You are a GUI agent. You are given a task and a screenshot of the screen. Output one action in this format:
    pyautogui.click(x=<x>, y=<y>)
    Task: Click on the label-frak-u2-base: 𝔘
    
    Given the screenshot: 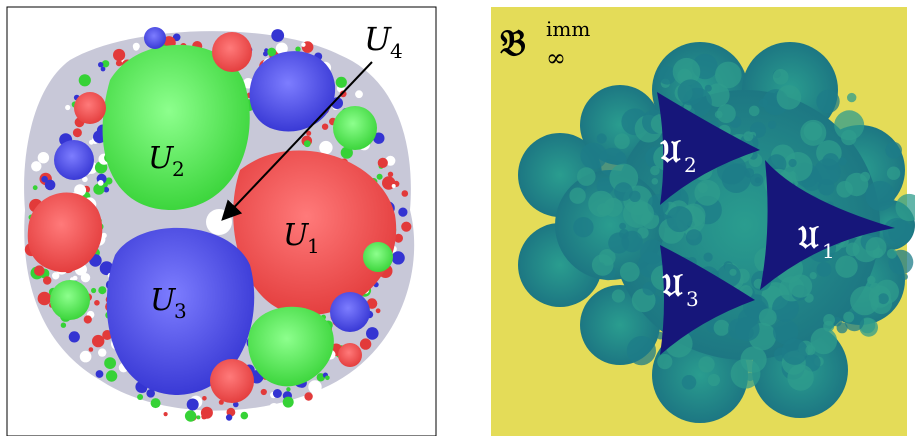 What is the action you would take?
    pyautogui.click(x=670, y=151)
    